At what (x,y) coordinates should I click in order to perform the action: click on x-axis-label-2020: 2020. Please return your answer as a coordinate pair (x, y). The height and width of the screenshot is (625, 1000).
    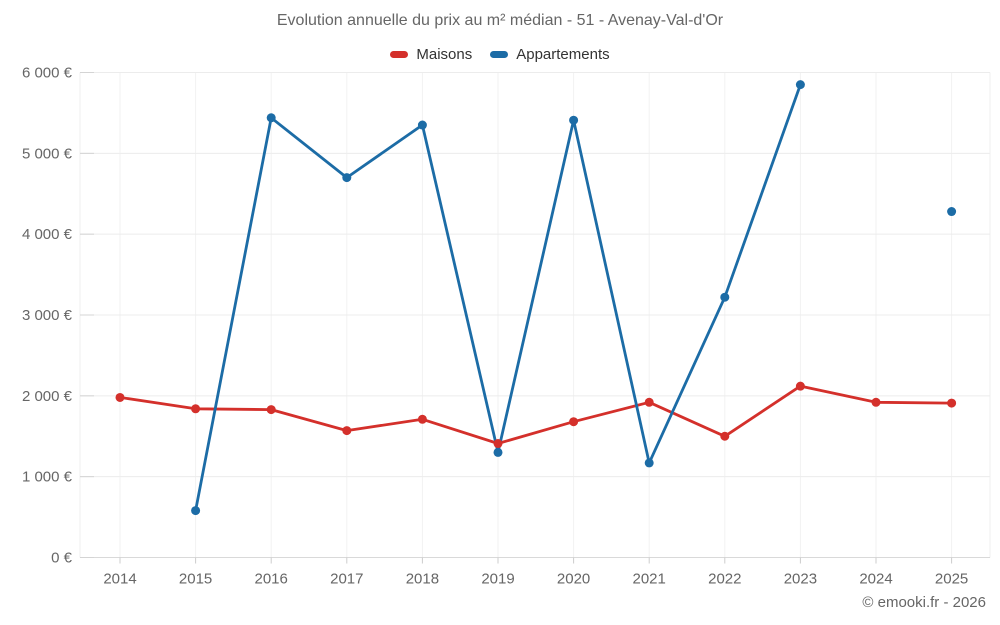
    Looking at the image, I should click on (573, 579).